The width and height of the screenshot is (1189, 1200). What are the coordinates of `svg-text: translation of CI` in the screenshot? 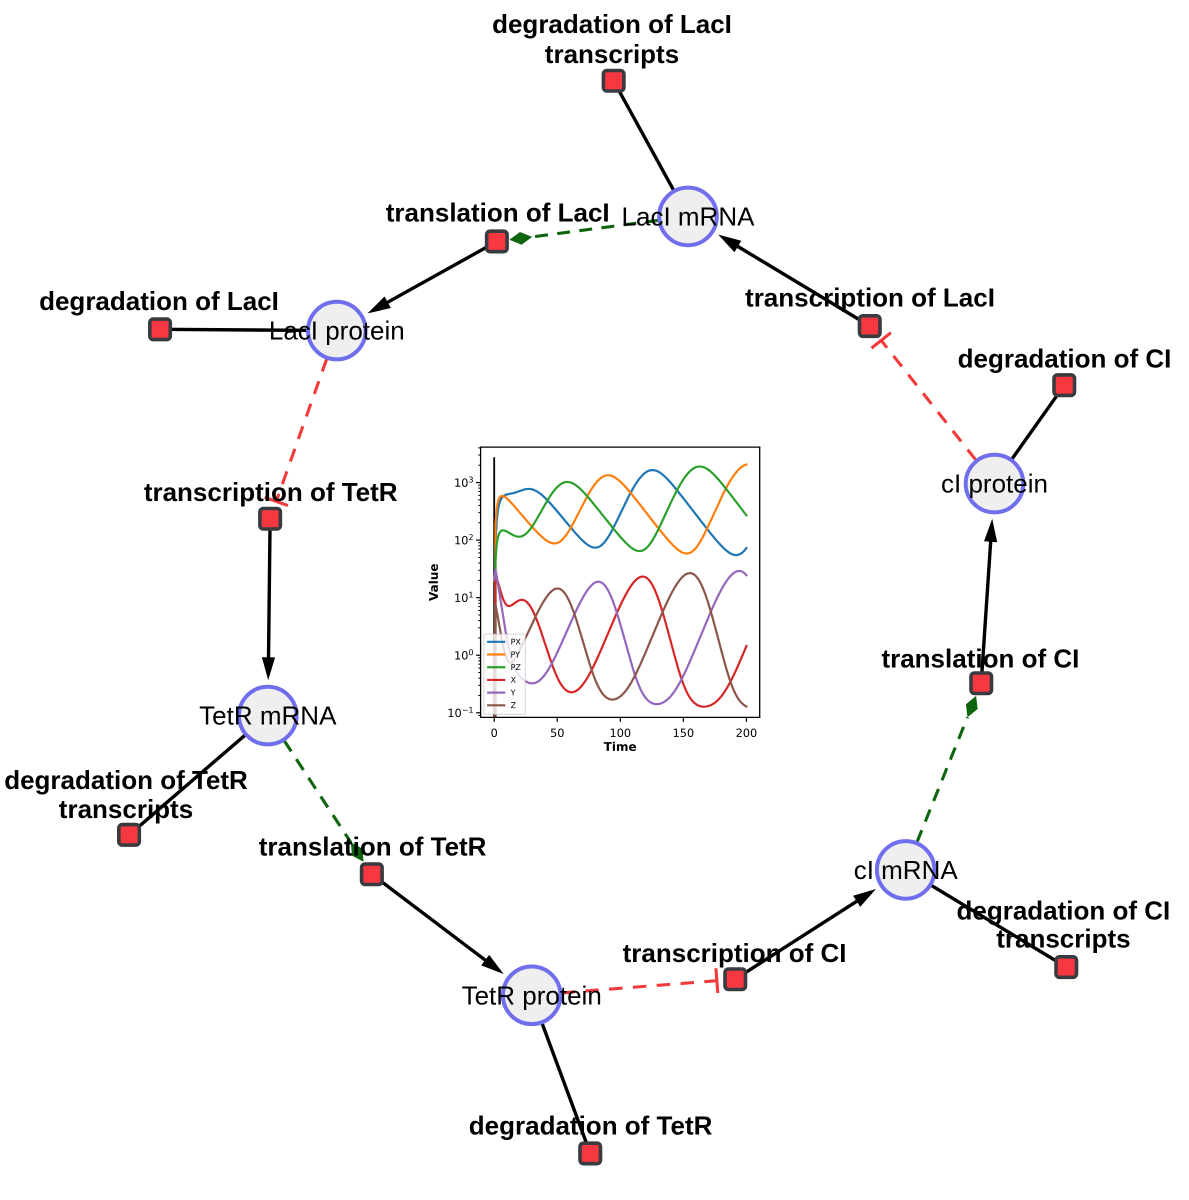 It's located at (980, 659).